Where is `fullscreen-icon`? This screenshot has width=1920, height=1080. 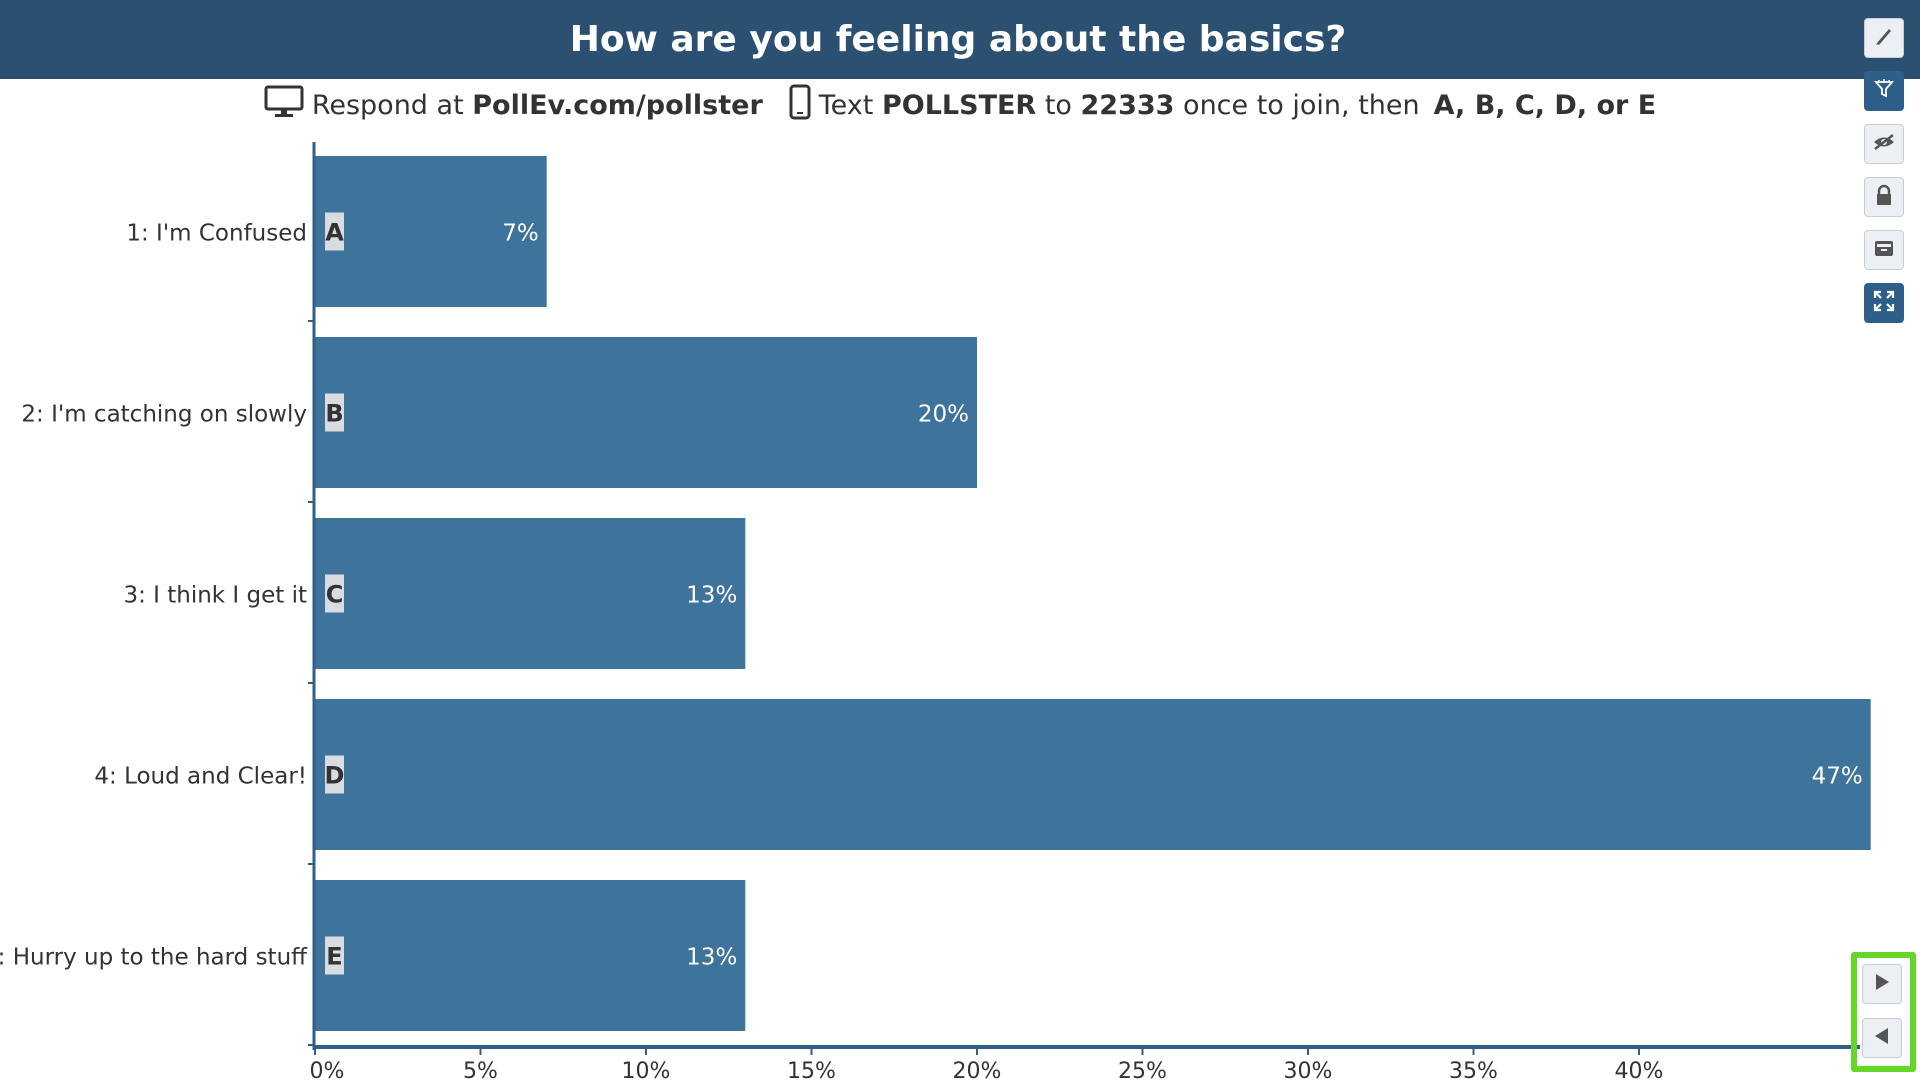 fullscreen-icon is located at coordinates (1884, 303).